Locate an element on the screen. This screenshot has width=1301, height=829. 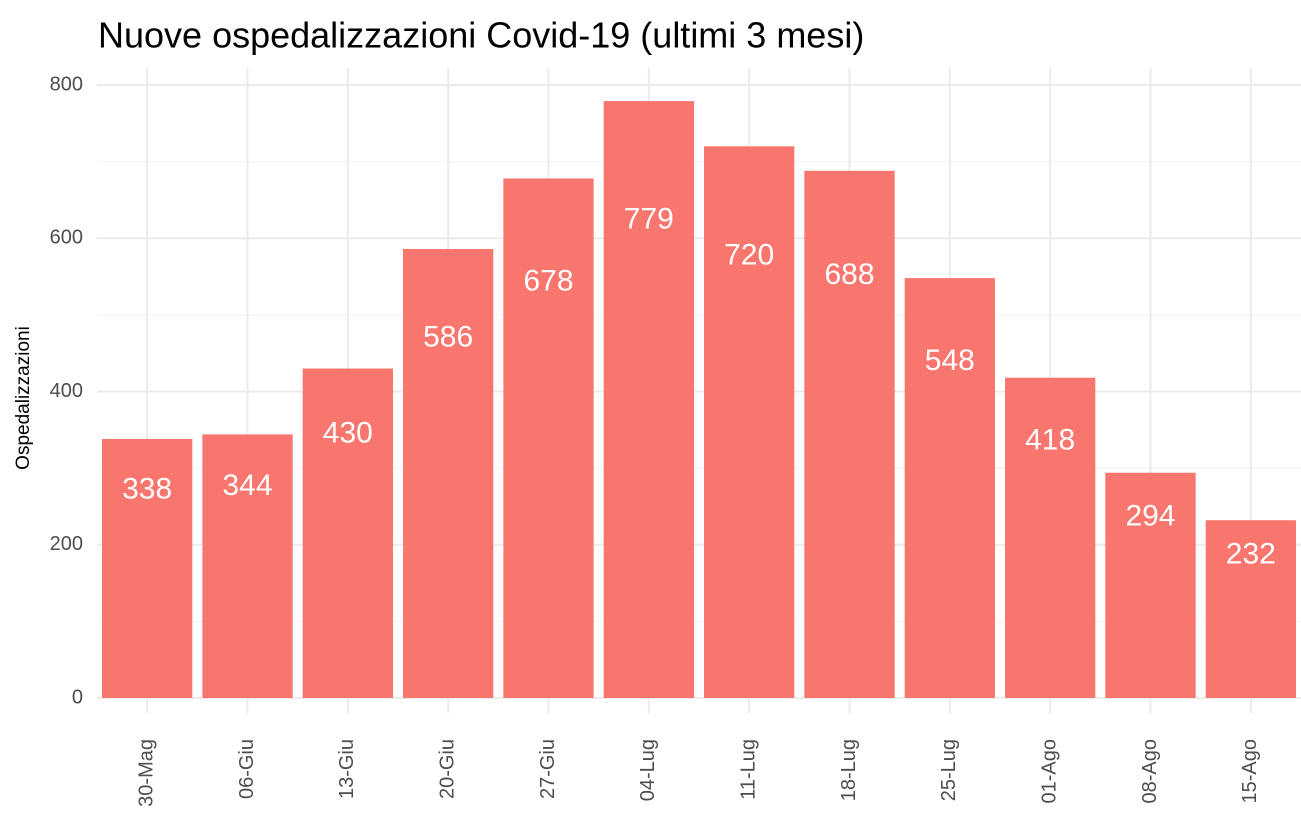
value-label: 586 is located at coordinates (448, 337).